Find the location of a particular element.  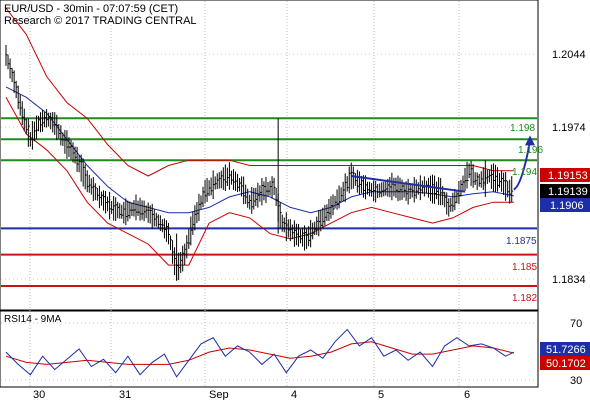

current-price-tag is located at coordinates (565, 191).